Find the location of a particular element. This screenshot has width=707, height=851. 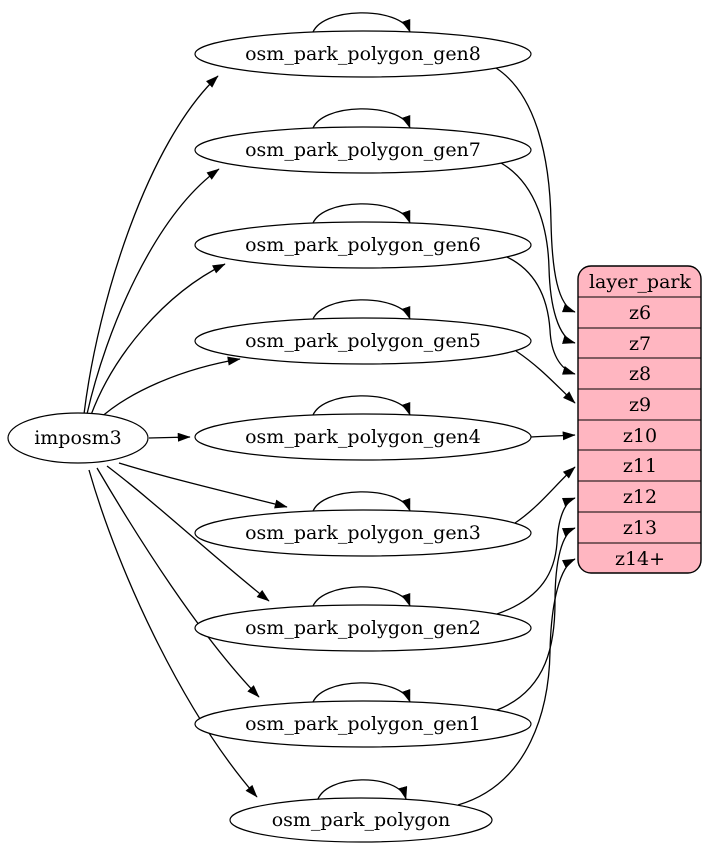

node-osm-park-polygon-gen7: osm_park_polygon_gen7 is located at coordinates (363, 150).